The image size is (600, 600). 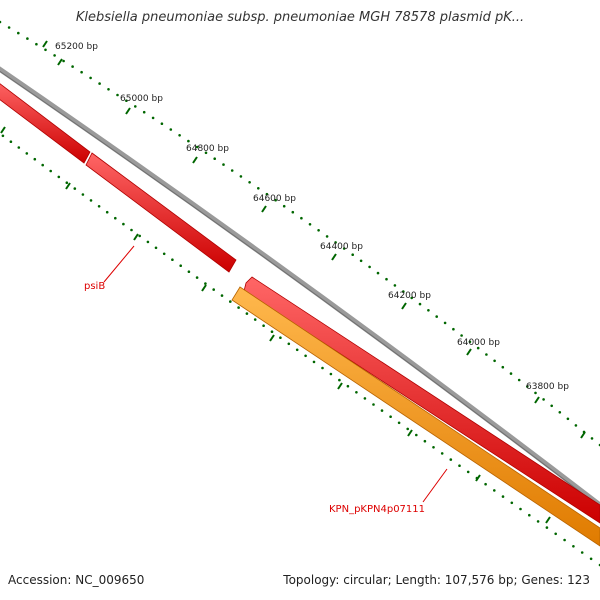 What do you see at coordinates (377, 509) in the screenshot?
I see `gene-label-kpn-pkpn4p07111: KPN_pKPN4p07111` at bounding box center [377, 509].